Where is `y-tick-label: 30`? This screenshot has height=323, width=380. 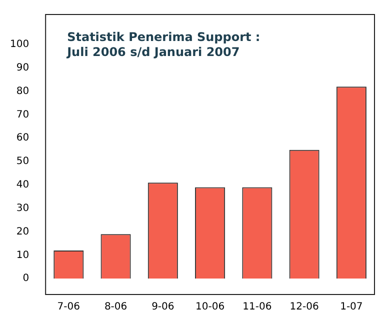
y-tick-label: 30 is located at coordinates (23, 208).